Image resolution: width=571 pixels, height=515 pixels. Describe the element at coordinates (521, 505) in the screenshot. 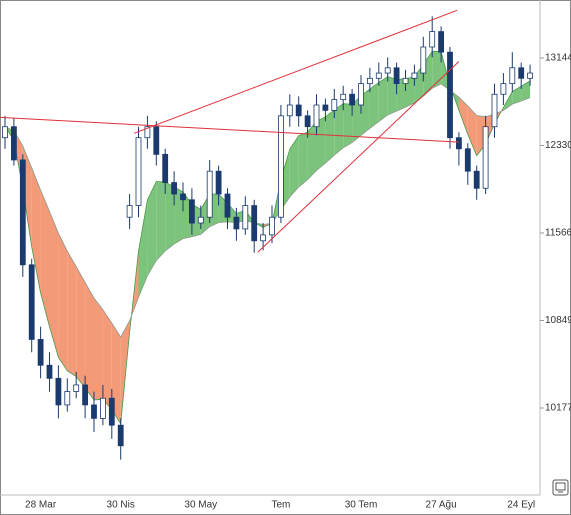

I see `x-tick-label: 24 Eyl` at that location.